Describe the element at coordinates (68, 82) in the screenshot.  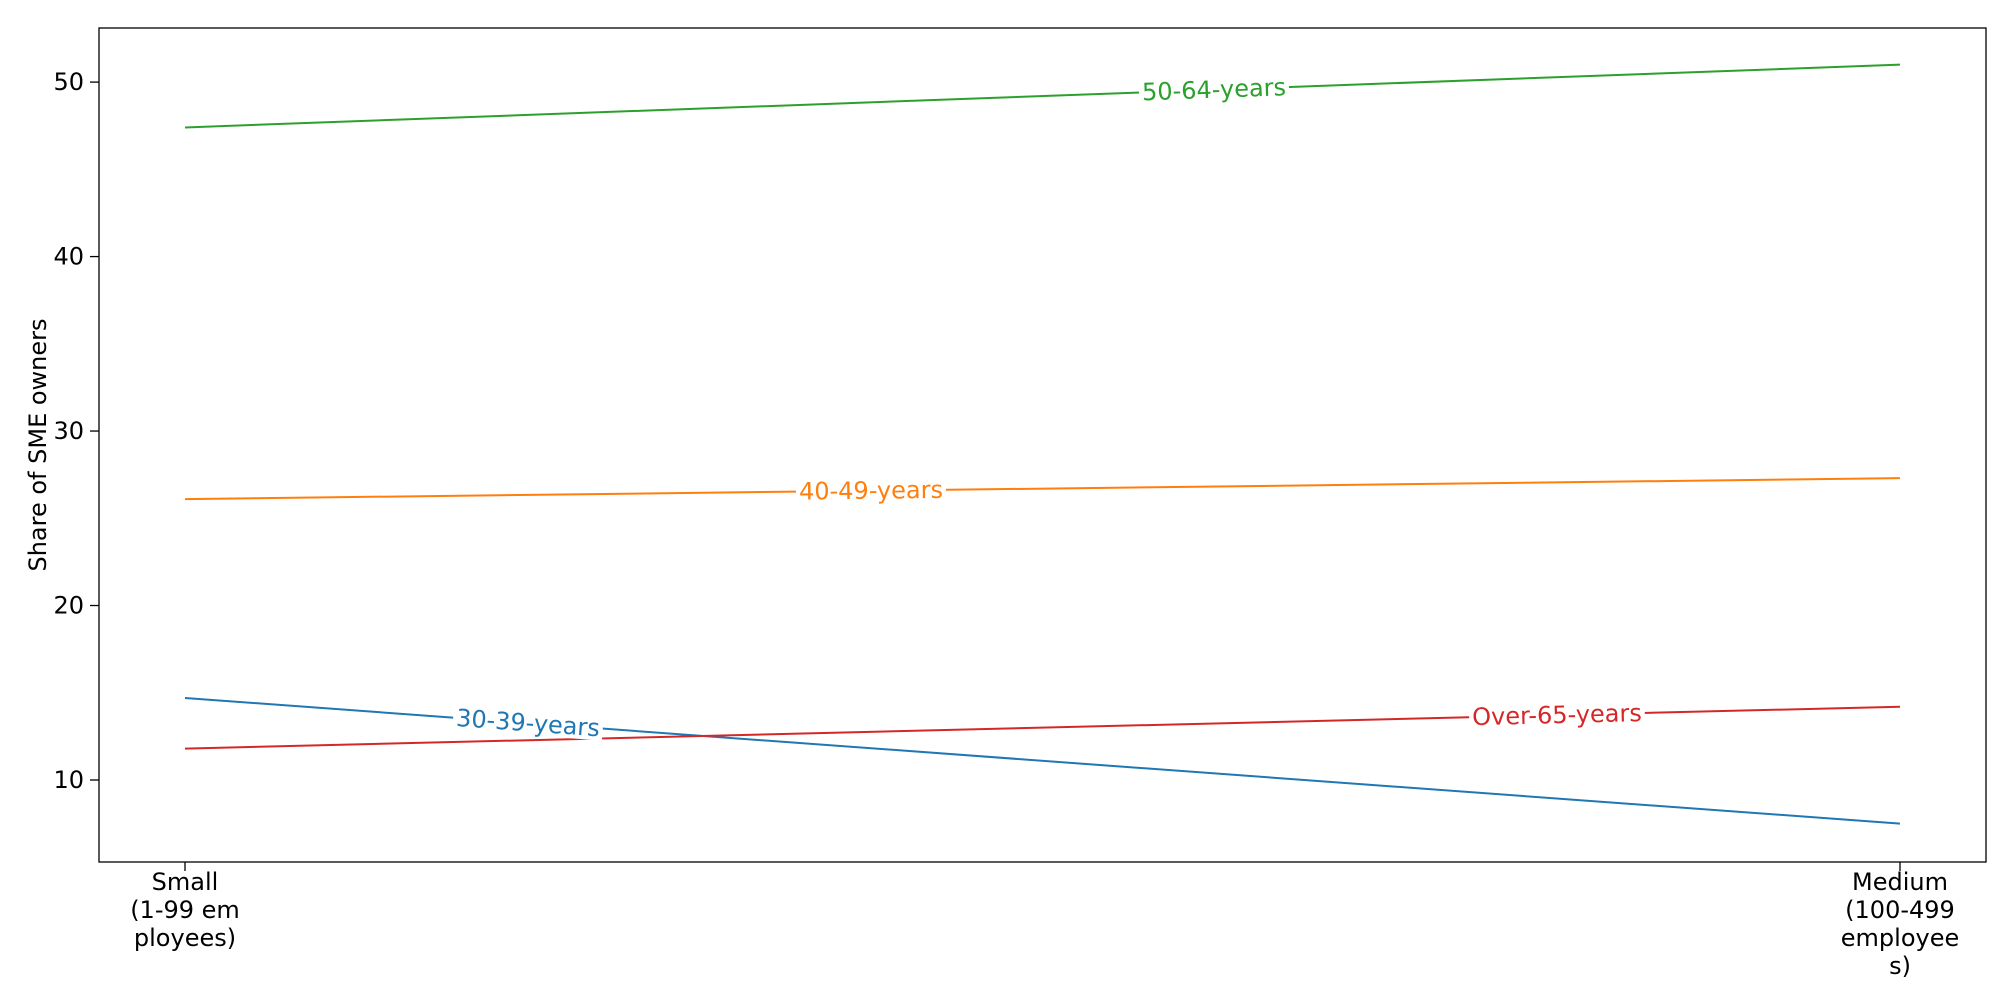
I see `y-tick-label: 50` at that location.